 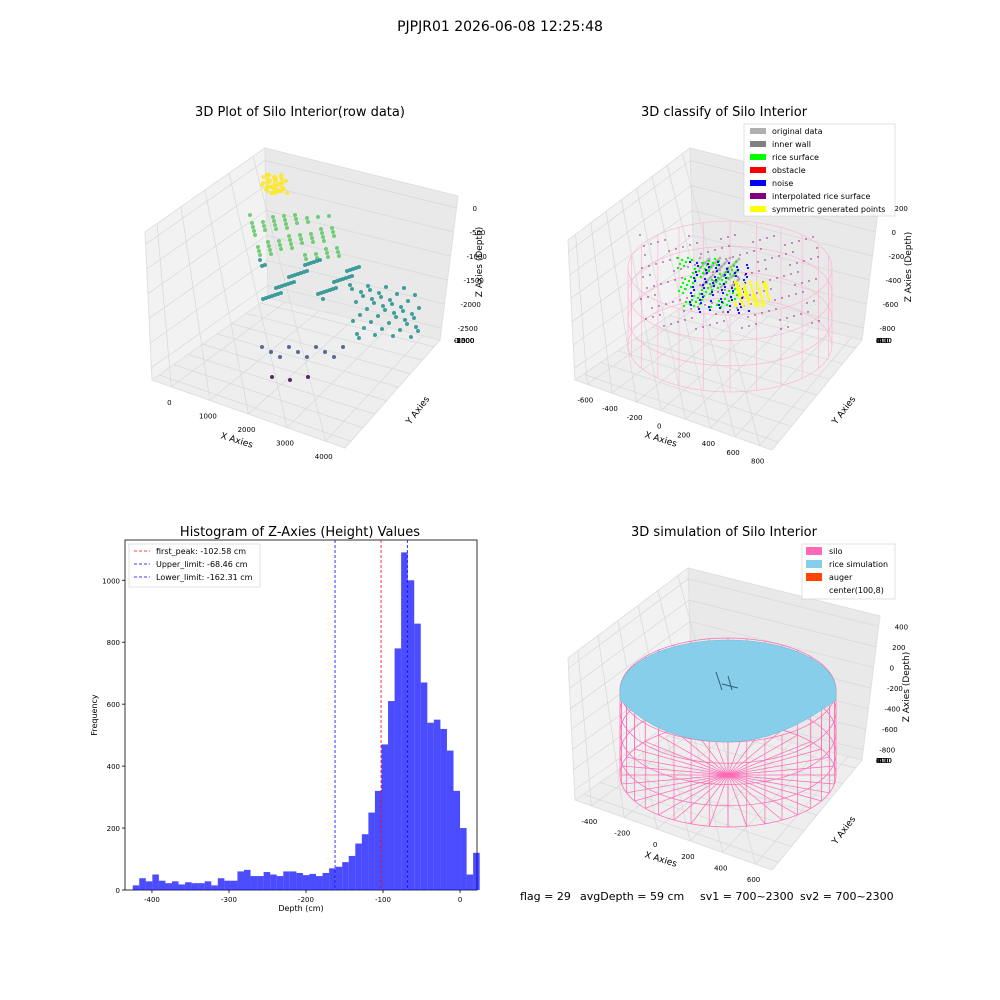 What do you see at coordinates (894, 281) in the screenshot?
I see `classify-ztick: -400` at bounding box center [894, 281].